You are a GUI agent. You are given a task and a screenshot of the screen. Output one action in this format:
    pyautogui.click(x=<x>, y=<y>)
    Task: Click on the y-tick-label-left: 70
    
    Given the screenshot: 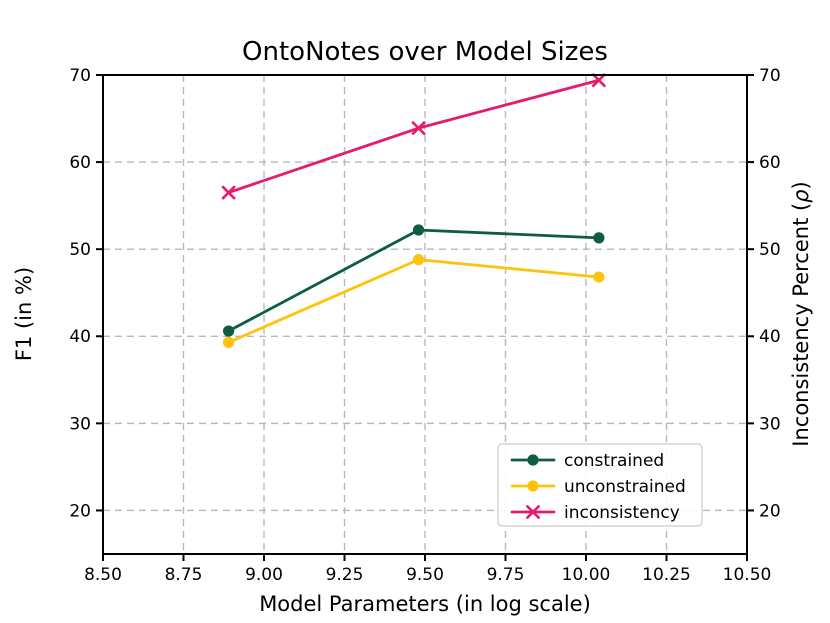 What is the action you would take?
    pyautogui.click(x=80, y=76)
    